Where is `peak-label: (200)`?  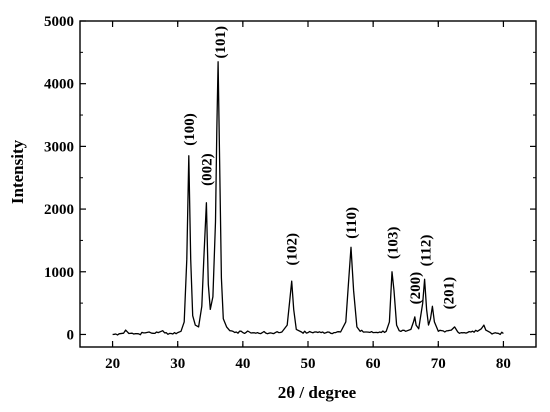
peak-label: (200) is located at coordinates (416, 288).